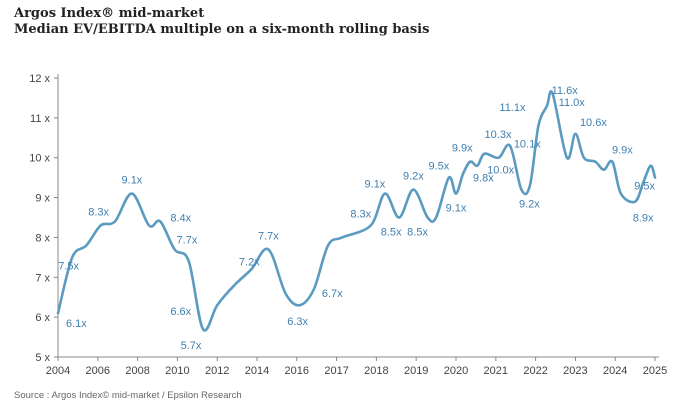 The image size is (700, 420). What do you see at coordinates (68, 266) in the screenshot?
I see `data-label: 7.5x` at bounding box center [68, 266].